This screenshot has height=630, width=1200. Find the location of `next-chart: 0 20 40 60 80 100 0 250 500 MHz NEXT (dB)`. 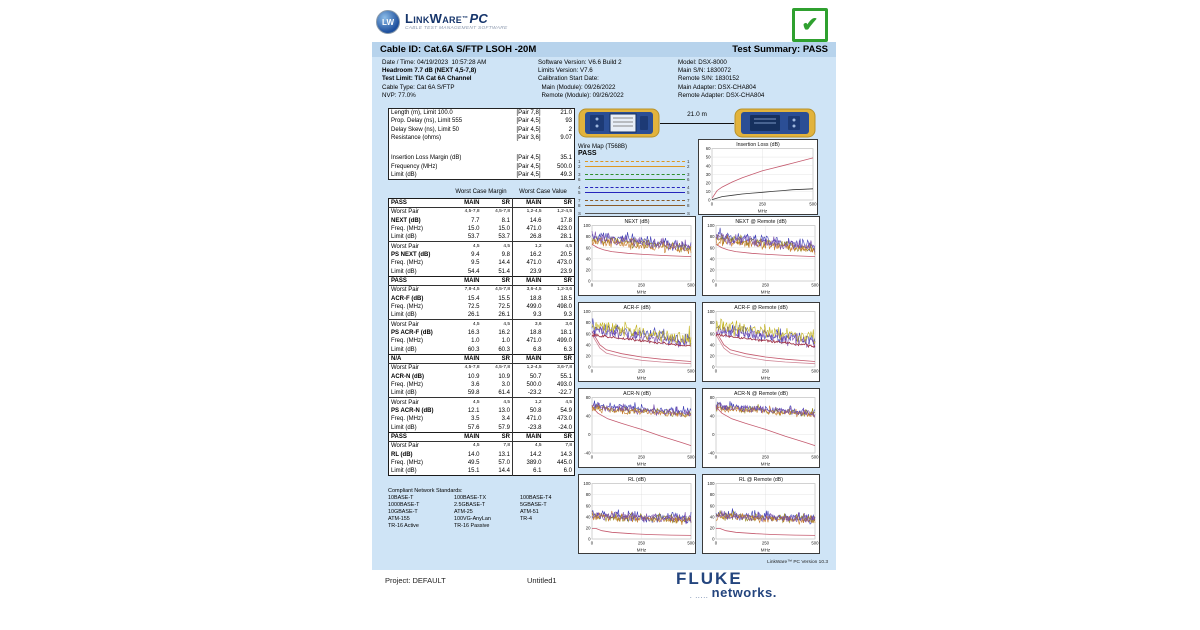

next-chart: 0 20 40 60 80 100 0 250 500 MHz NEXT (dB) is located at coordinates (637, 256).